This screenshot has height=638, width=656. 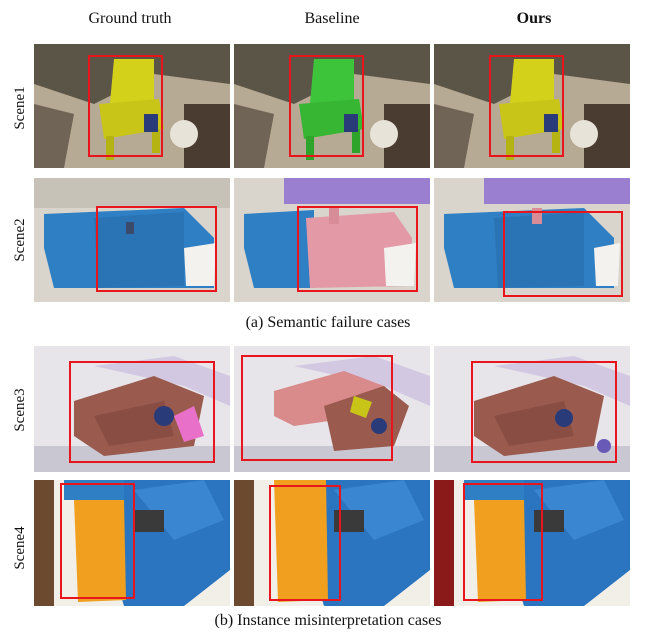 I want to click on scene3-ground-truth-image, so click(x=132, y=409).